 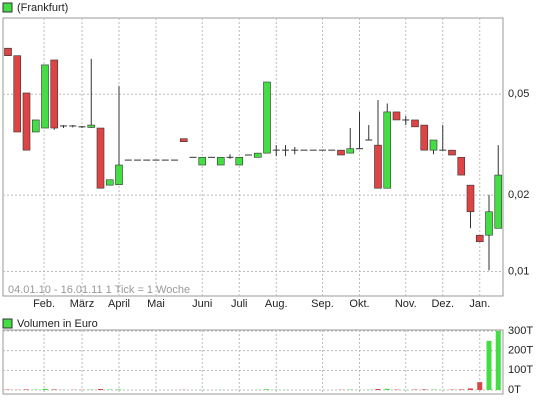 I want to click on annotation: 04.01.10 - 16.01.11 1 Tick = 1 Woche, so click(x=99, y=290).